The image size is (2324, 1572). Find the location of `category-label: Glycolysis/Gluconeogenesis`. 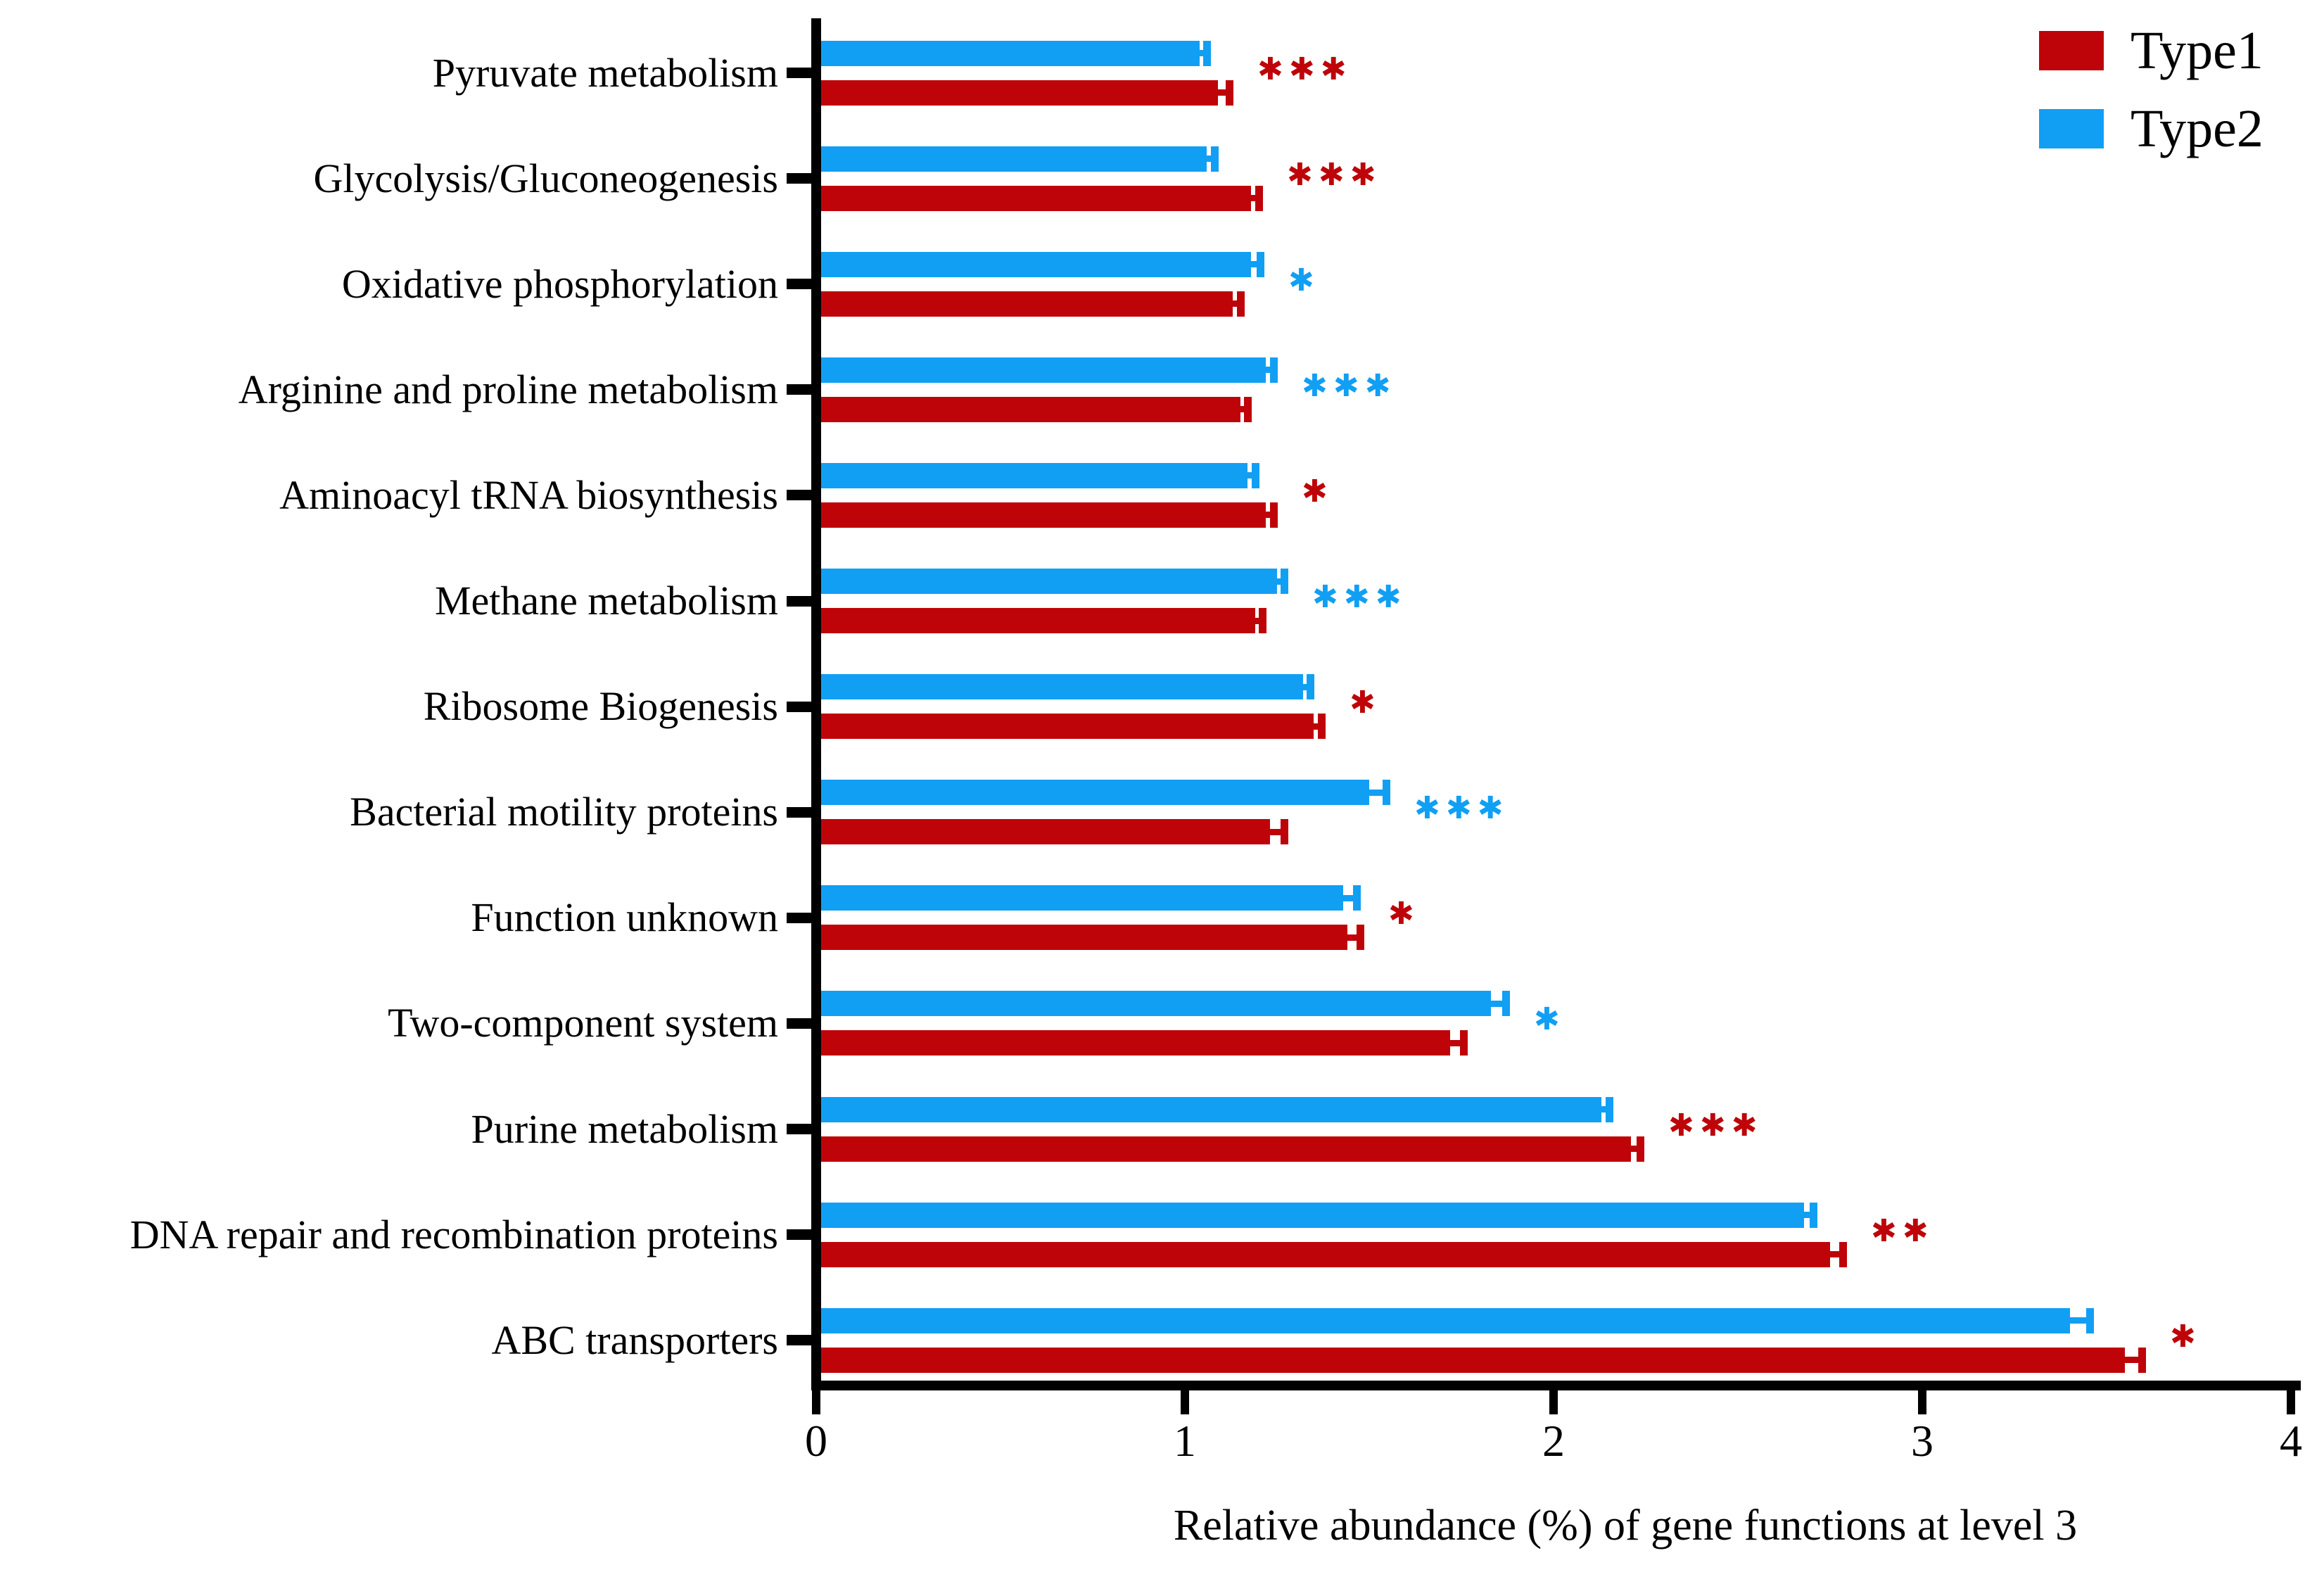

category-label: Glycolysis/Gluconeogenesis is located at coordinates (545, 178).